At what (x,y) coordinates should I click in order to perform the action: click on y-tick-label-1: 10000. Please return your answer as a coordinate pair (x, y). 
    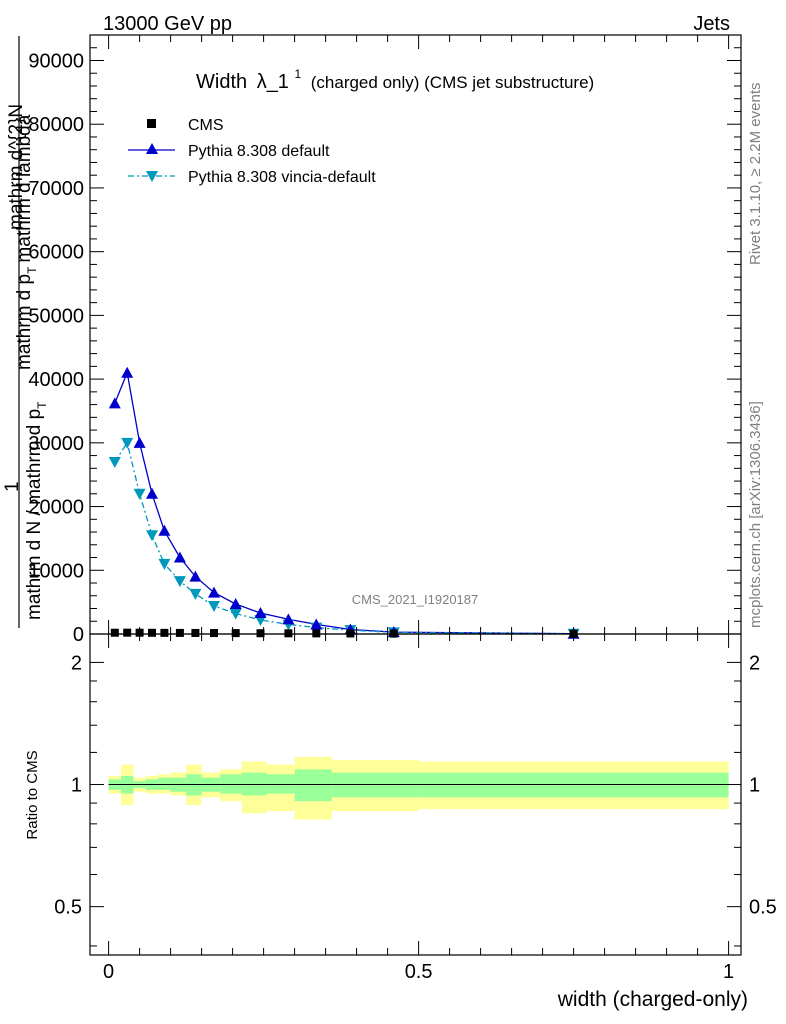
    Looking at the image, I should click on (56, 571).